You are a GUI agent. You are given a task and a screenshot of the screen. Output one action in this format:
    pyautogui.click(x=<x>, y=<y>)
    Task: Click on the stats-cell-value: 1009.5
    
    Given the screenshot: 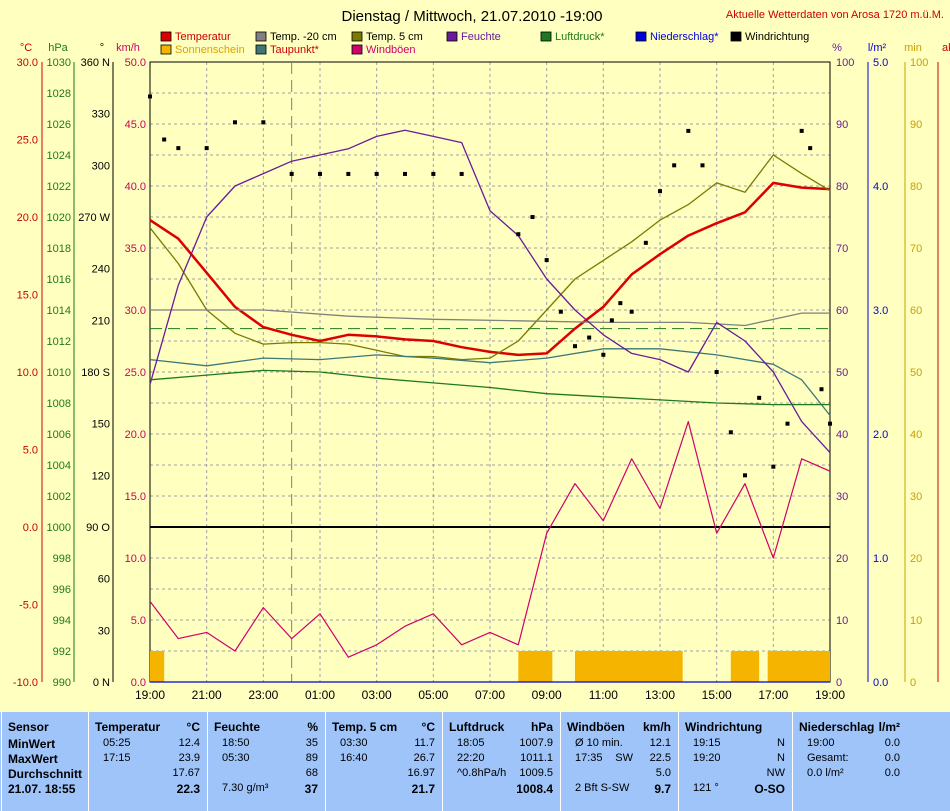 What is the action you would take?
    pyautogui.click(x=536, y=773)
    